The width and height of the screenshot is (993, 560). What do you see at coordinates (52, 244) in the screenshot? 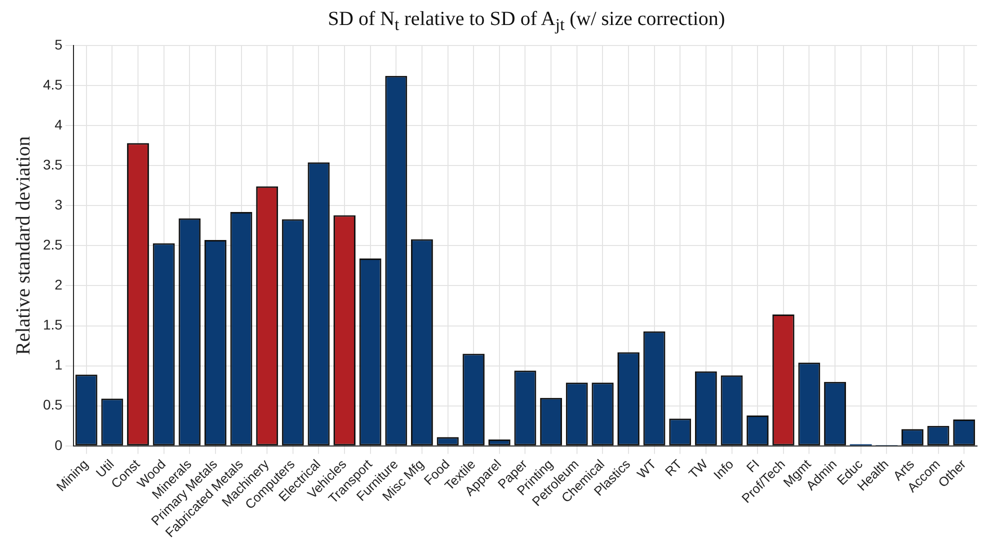
I see `y-tick-label: 2.5` at bounding box center [52, 244].